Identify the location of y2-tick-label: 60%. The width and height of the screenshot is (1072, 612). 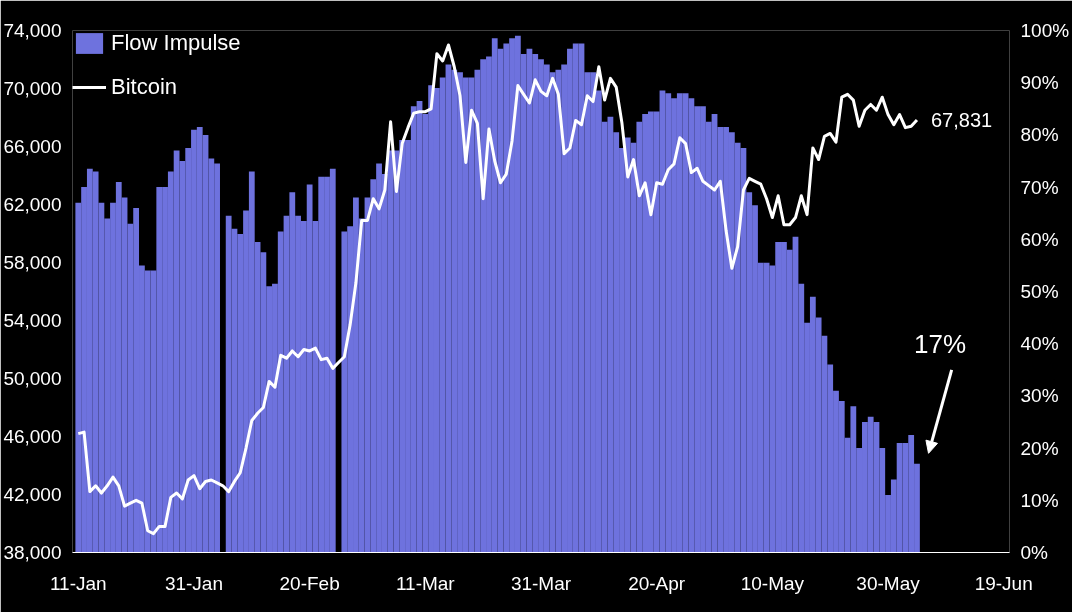
(1039, 239).